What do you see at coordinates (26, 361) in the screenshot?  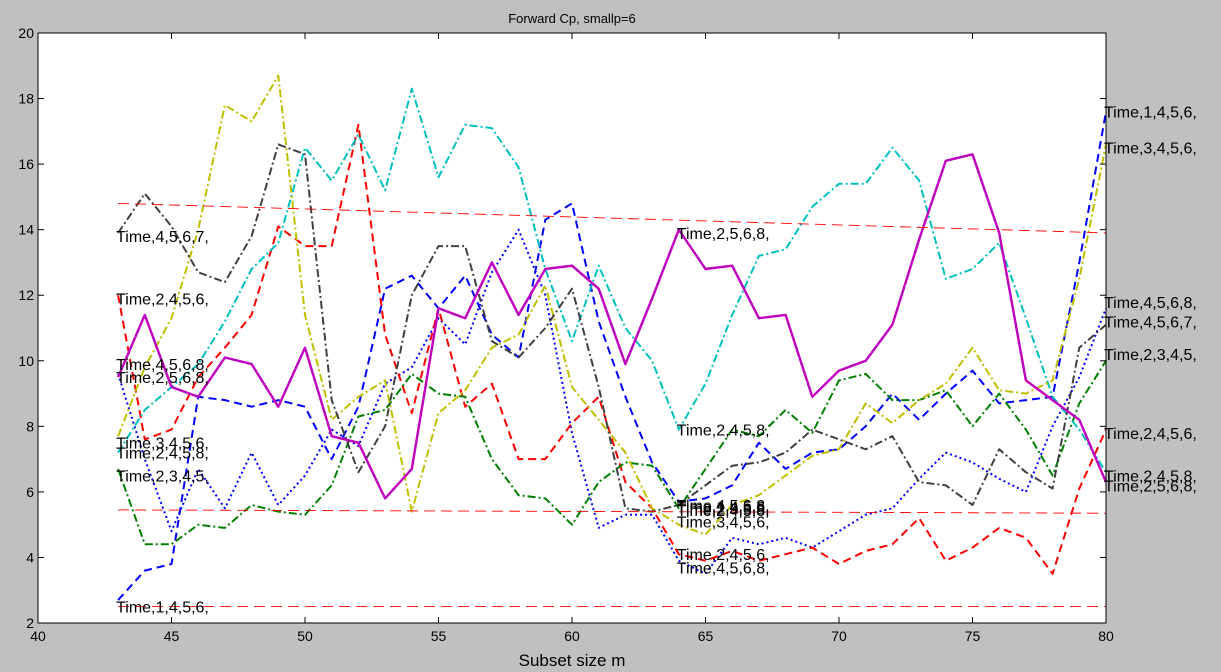 I see `y-tick-label: 10` at bounding box center [26, 361].